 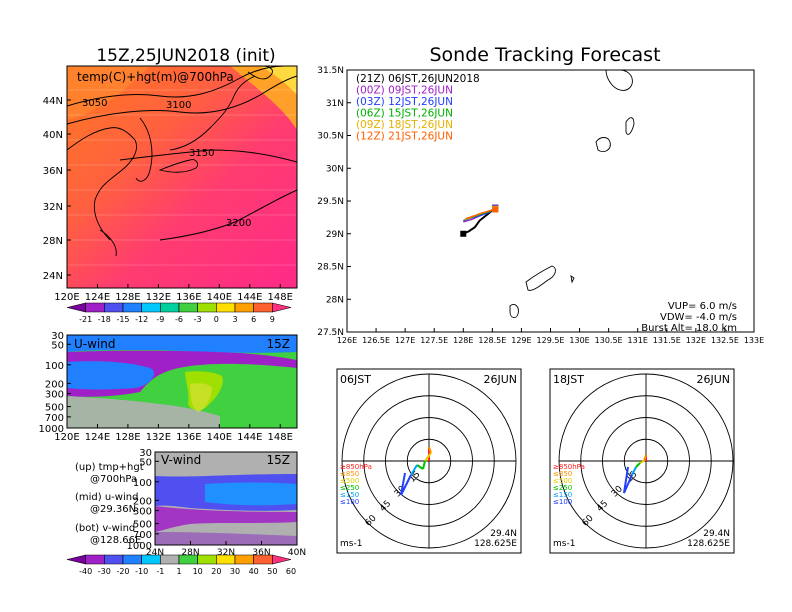 What do you see at coordinates (173, 293) in the screenshot?
I see `map-lon-axis: 120E 124E 128E 132E 136E 140E 144E 148E` at bounding box center [173, 293].